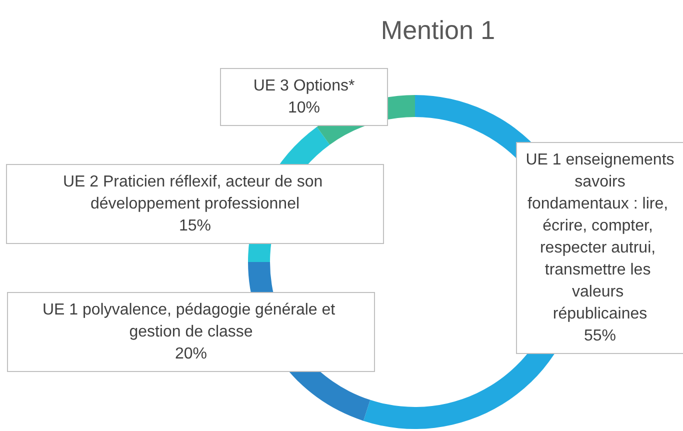 This screenshot has width=683, height=431. What do you see at coordinates (304, 108) in the screenshot?
I see `data-label: 10%` at bounding box center [304, 108].